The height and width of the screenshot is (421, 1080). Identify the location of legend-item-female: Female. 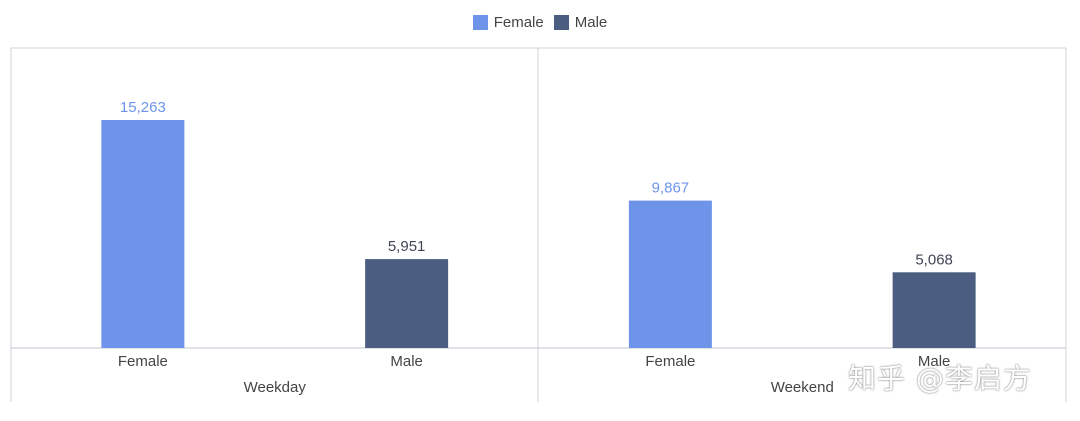
(508, 22).